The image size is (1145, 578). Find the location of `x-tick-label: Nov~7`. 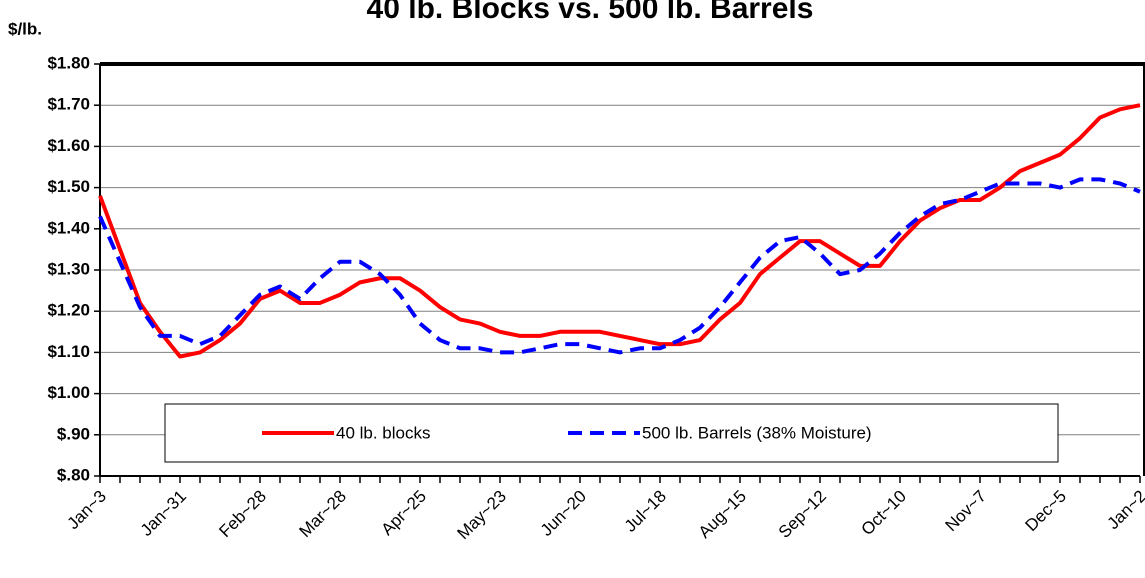

x-tick-label: Nov~7 is located at coordinates (965, 511).